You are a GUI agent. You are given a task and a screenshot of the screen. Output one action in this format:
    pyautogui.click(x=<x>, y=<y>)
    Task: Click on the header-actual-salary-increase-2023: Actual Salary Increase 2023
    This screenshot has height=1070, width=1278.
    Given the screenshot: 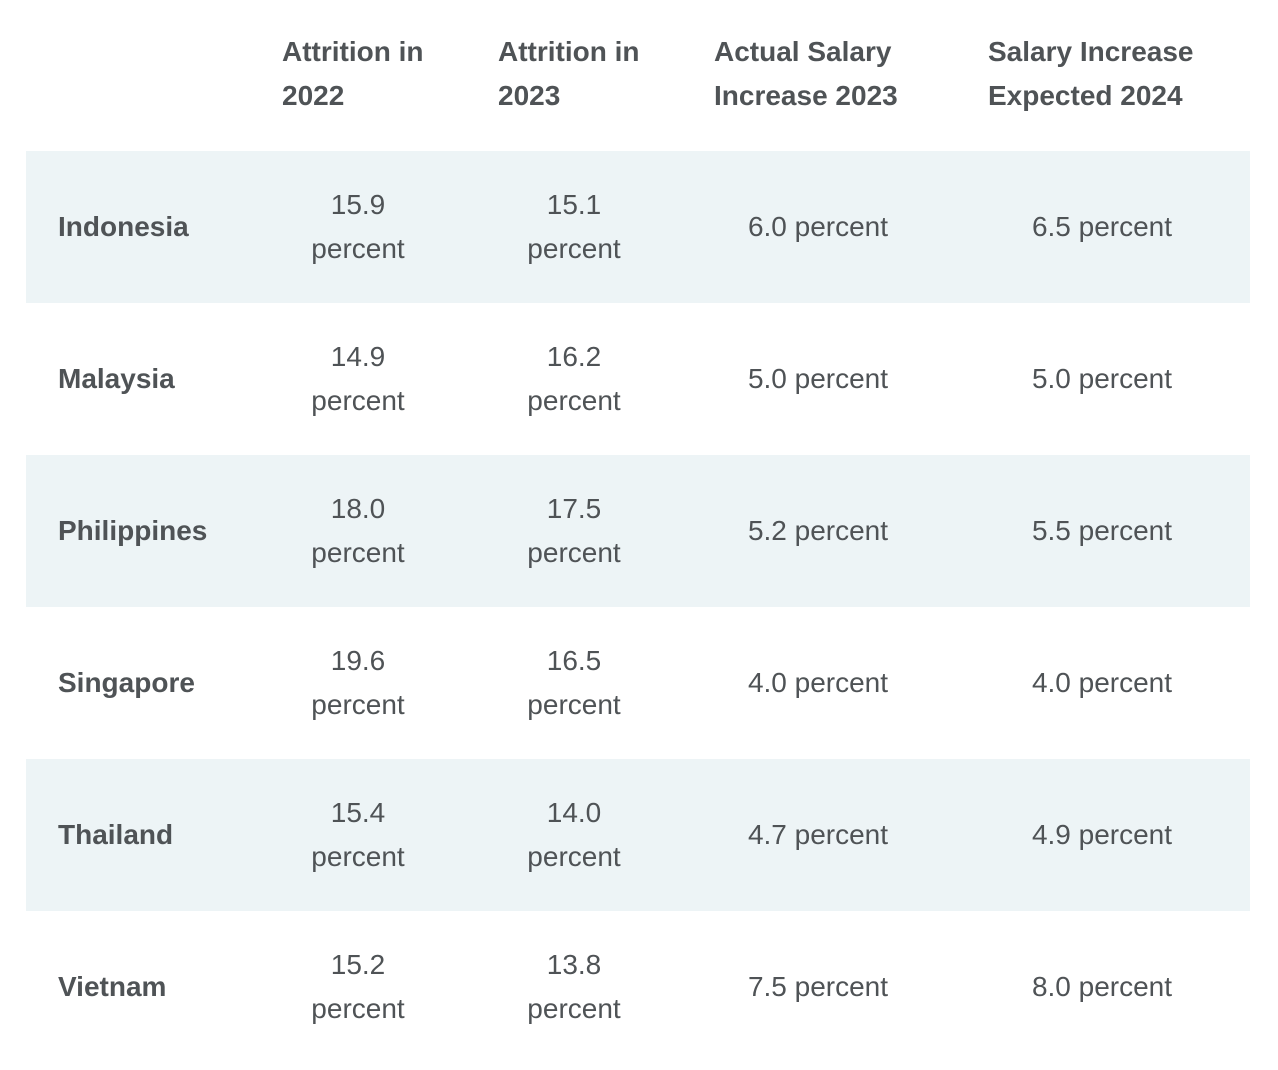 What is the action you would take?
    pyautogui.click(x=806, y=73)
    